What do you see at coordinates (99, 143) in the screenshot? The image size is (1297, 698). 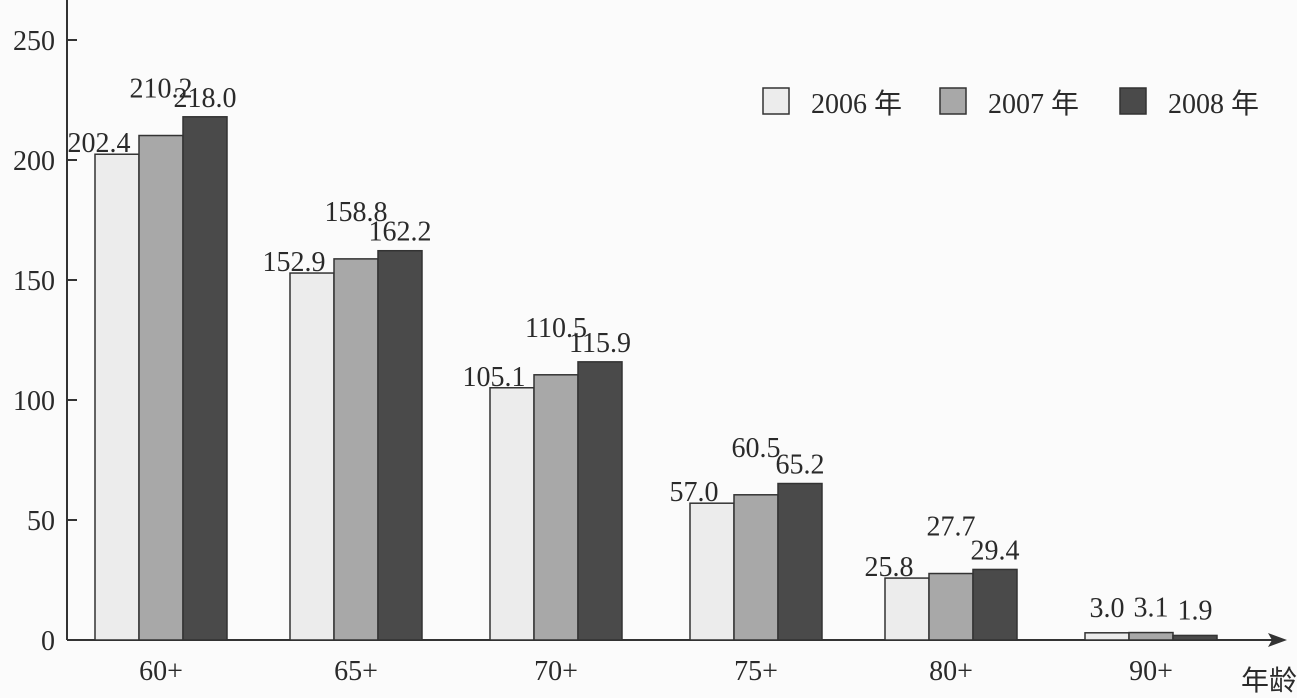 I see `data-label: 202.4` at bounding box center [99, 143].